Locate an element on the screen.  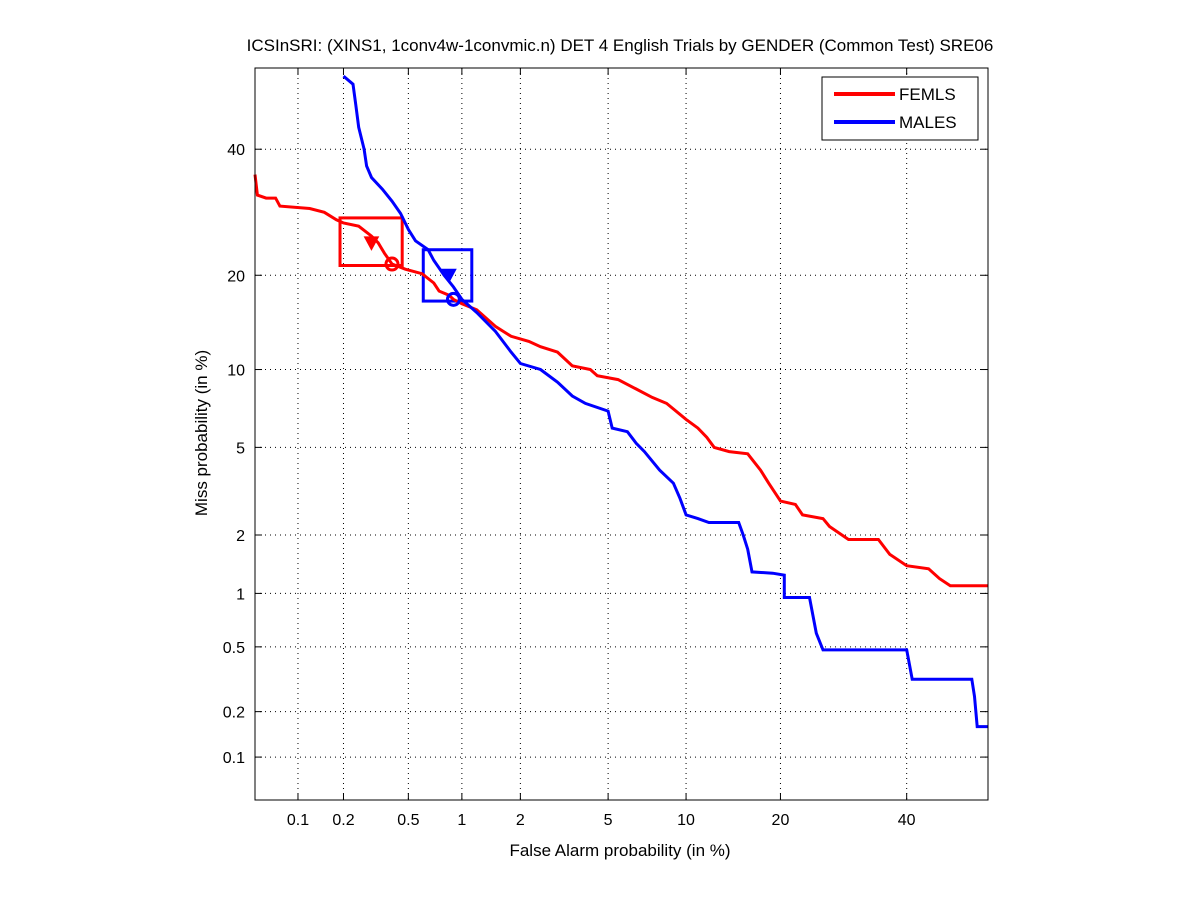
y-tick-label: 0.5 is located at coordinates (234, 648).